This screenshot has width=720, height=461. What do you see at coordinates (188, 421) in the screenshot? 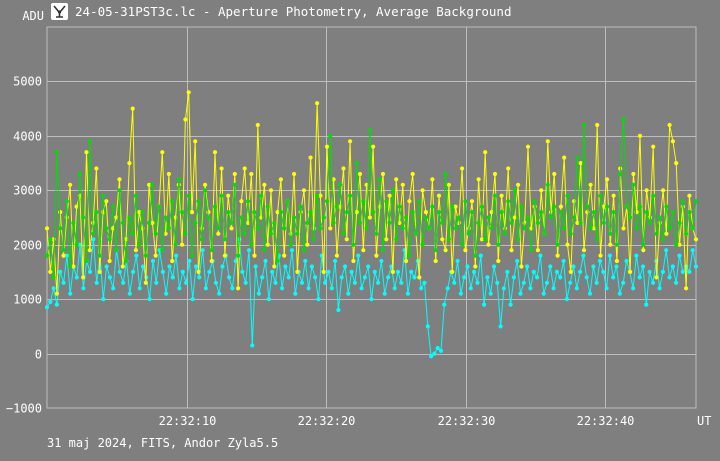
I see `x-tick-label: 22:32:10` at bounding box center [188, 421].